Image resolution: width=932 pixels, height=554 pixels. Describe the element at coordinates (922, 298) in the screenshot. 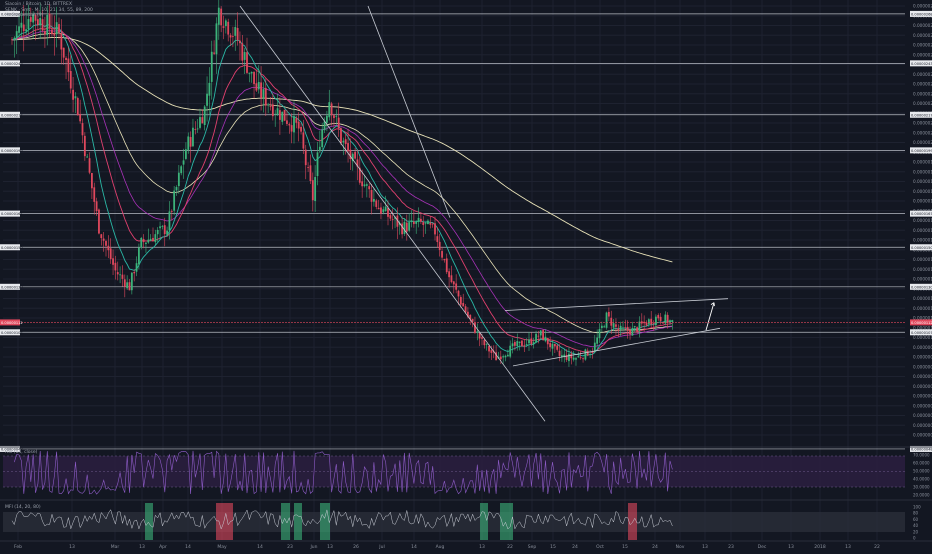

I see `price-axis-tick: 0.00000120` at that location.